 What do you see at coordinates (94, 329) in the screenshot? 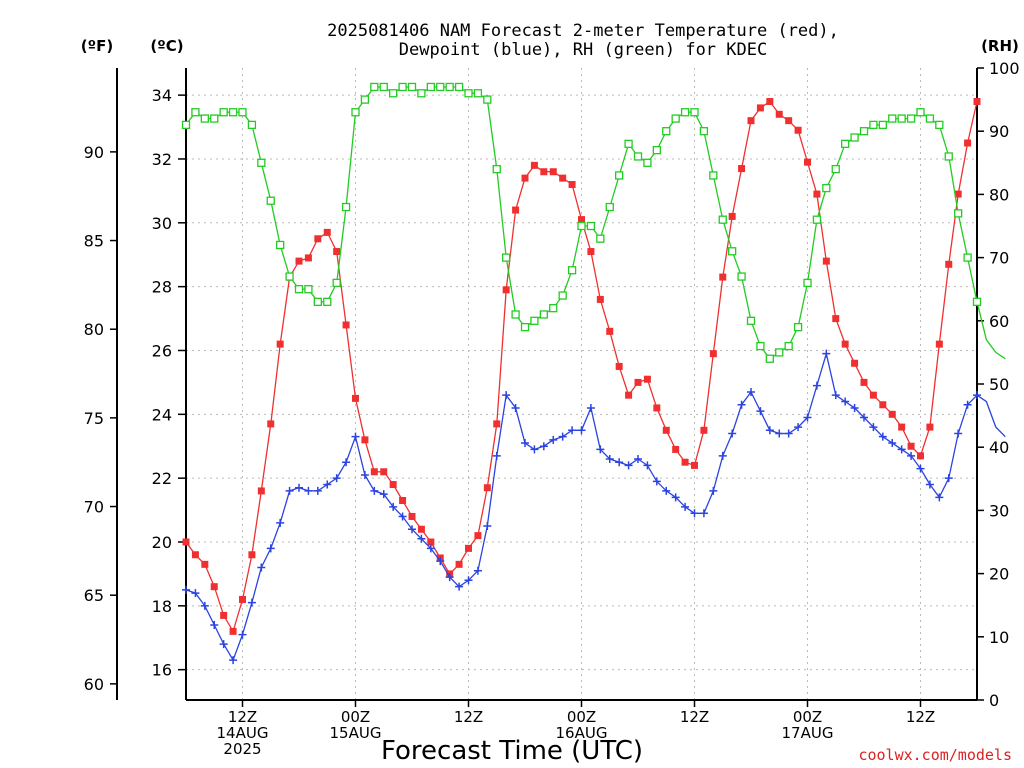
I see `fahrenheit-tick-label: 80` at bounding box center [94, 329].